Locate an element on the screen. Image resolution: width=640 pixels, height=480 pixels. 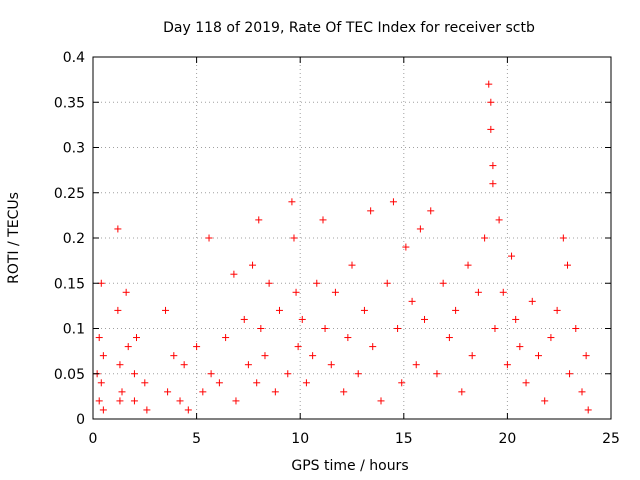
y-tick-label: 0.4 is located at coordinates (74, 58).